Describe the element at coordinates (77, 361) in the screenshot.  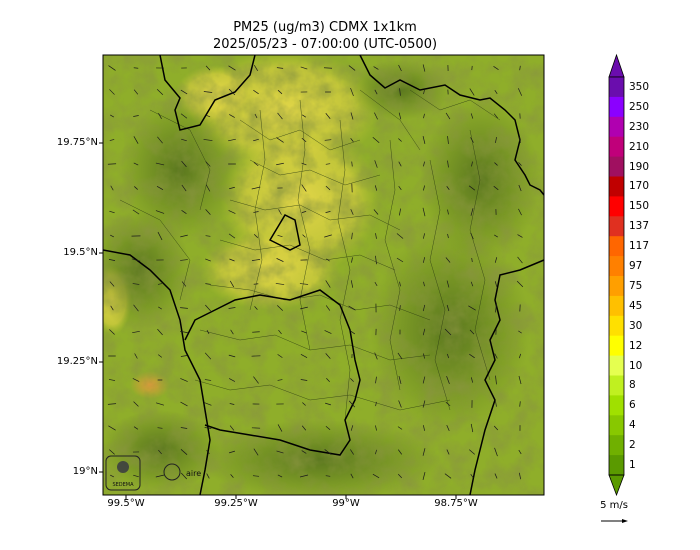
I see `lat-tick-label: 19.25°N` at that location.